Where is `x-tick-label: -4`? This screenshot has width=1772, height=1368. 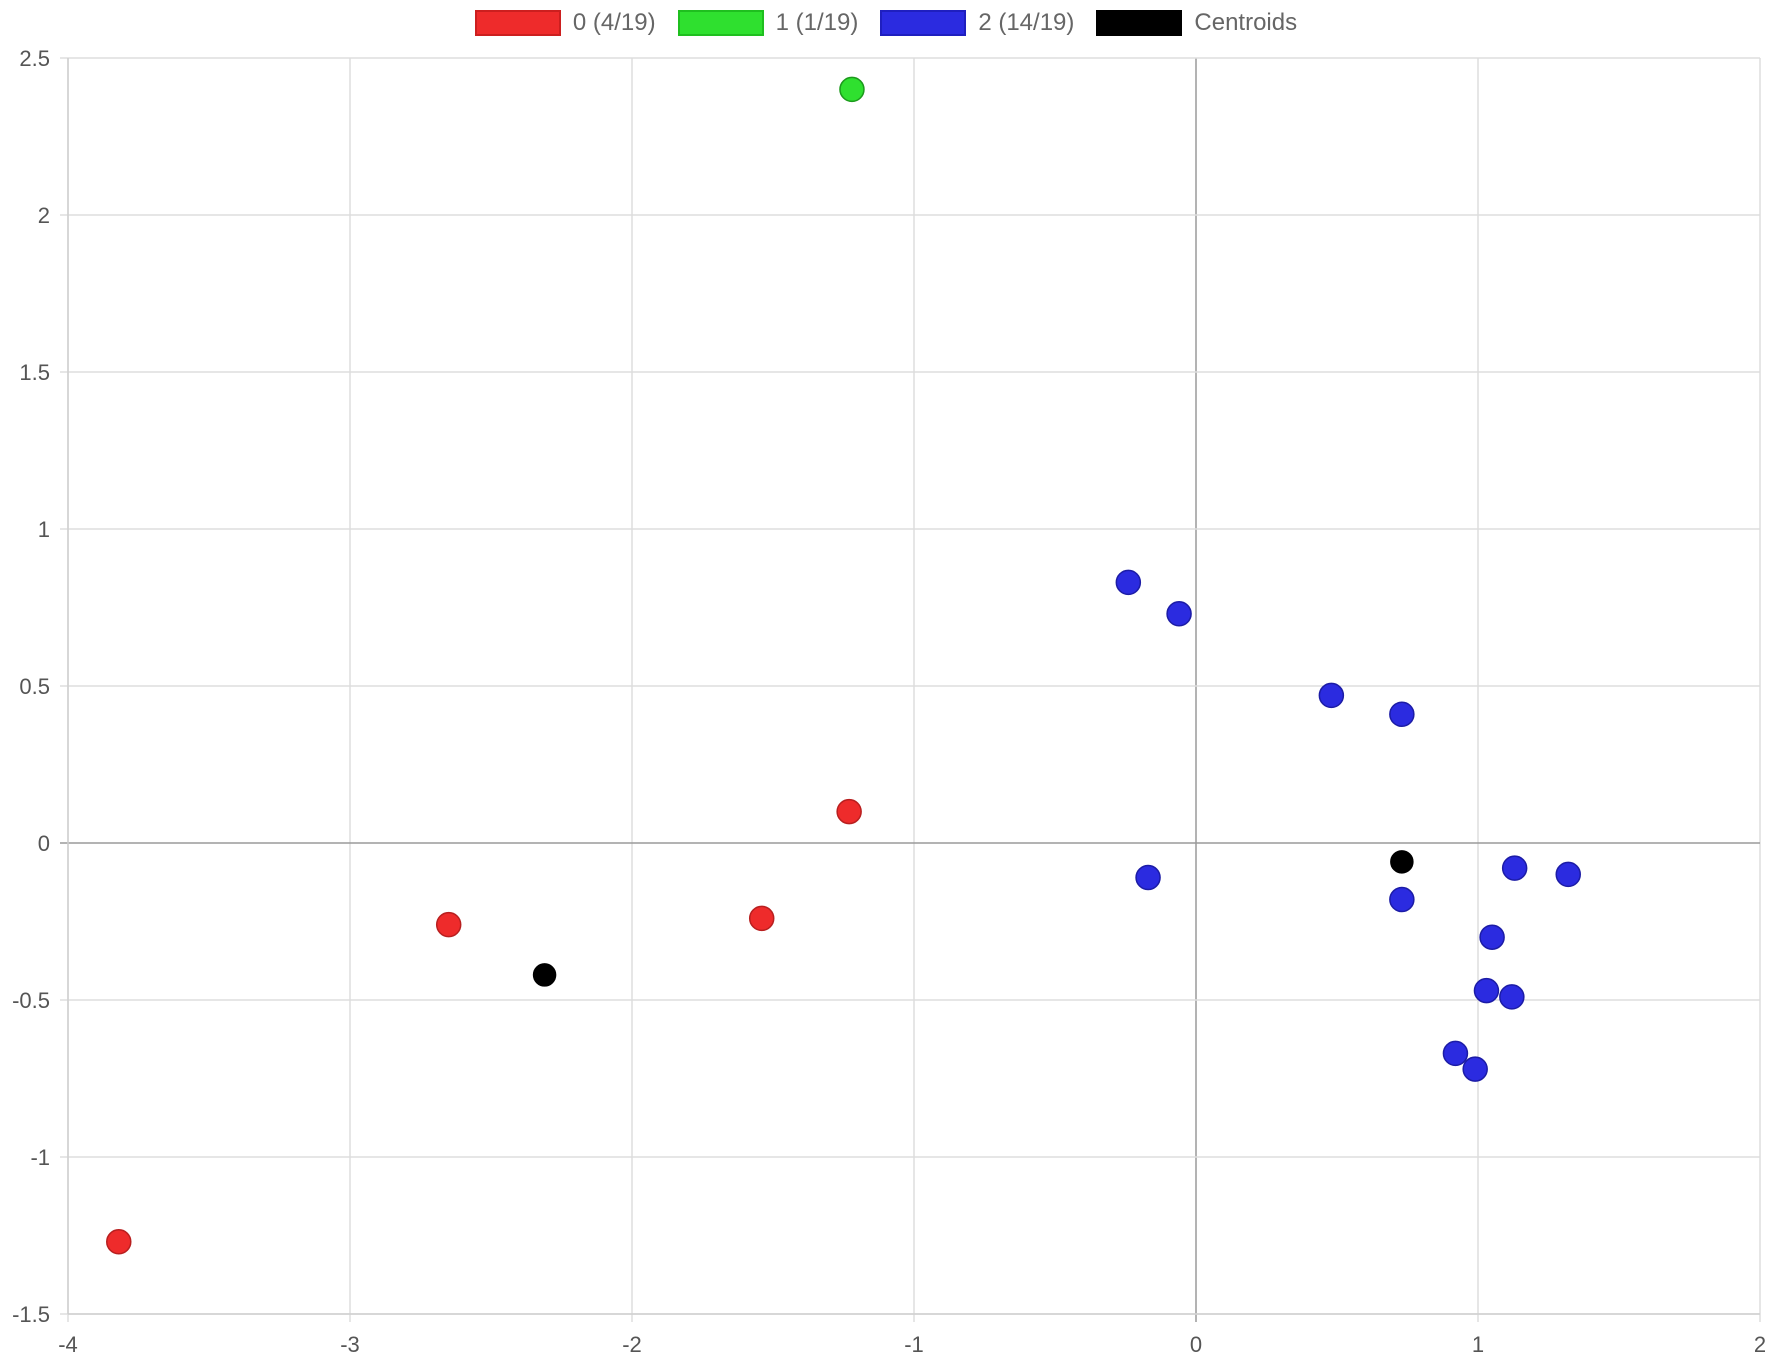 x-tick-label: -4 is located at coordinates (68, 1344).